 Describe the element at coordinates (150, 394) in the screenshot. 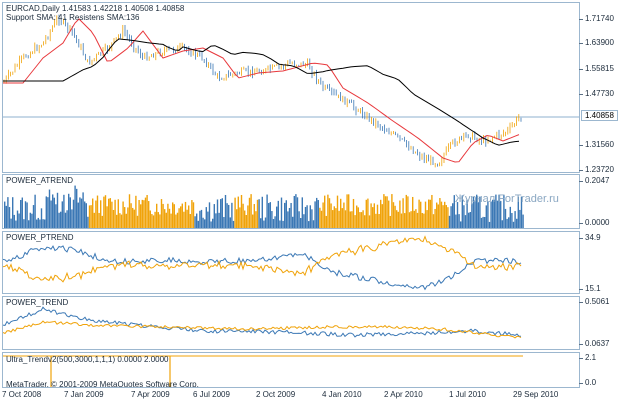

I see `time-tick: 7 Apr 2009` at that location.